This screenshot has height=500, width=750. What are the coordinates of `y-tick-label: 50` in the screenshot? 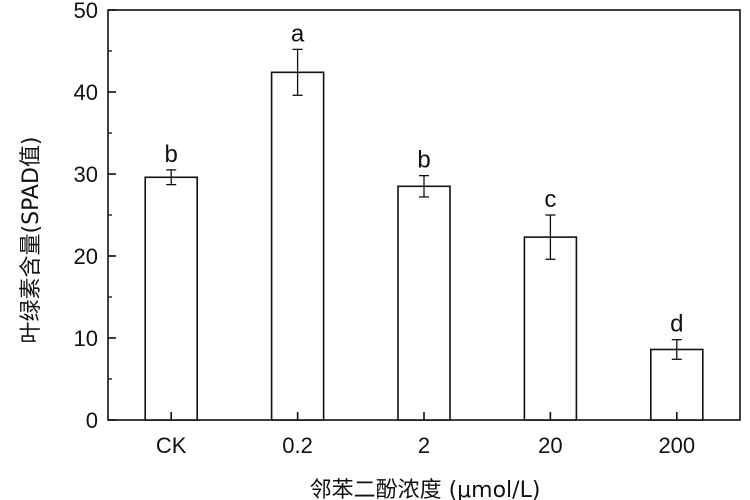 It's located at (86, 11).